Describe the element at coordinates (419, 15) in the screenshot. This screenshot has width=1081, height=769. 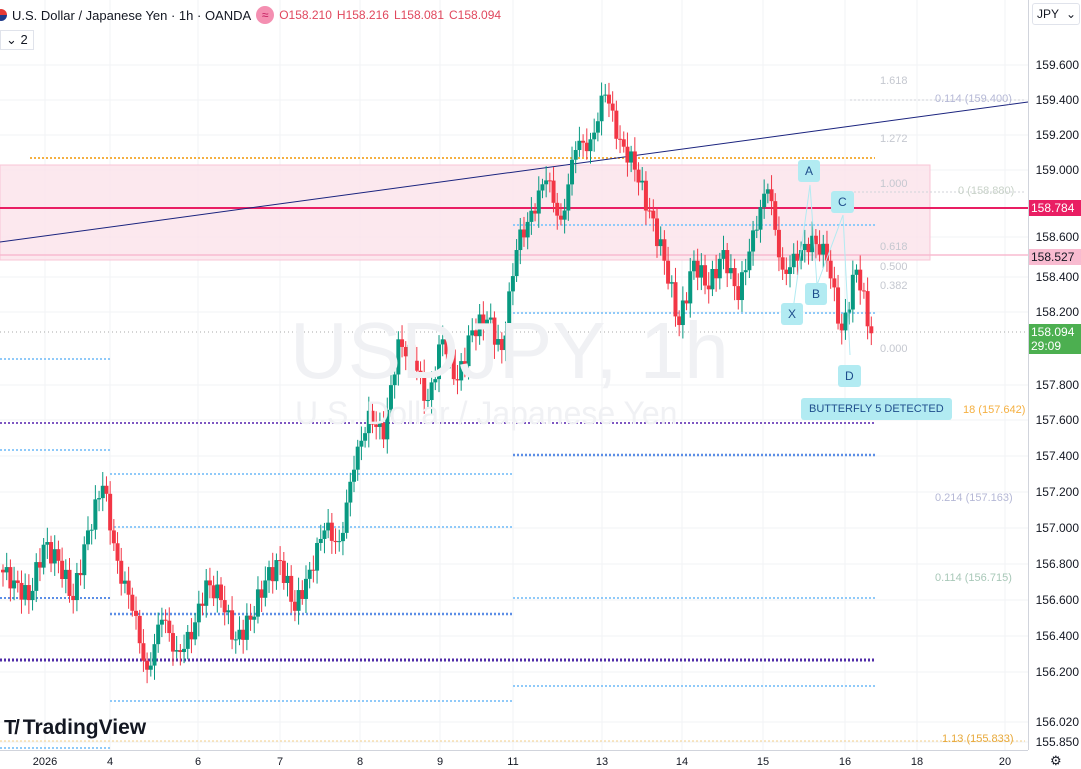
I see `ohlc-low: L158.081` at that location.